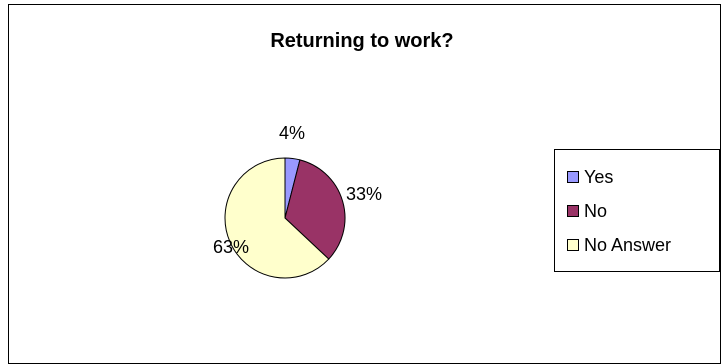 Image resolution: width=724 pixels, height=364 pixels. Describe the element at coordinates (292, 133) in the screenshot. I see `pie-label-yes: 4%` at that location.